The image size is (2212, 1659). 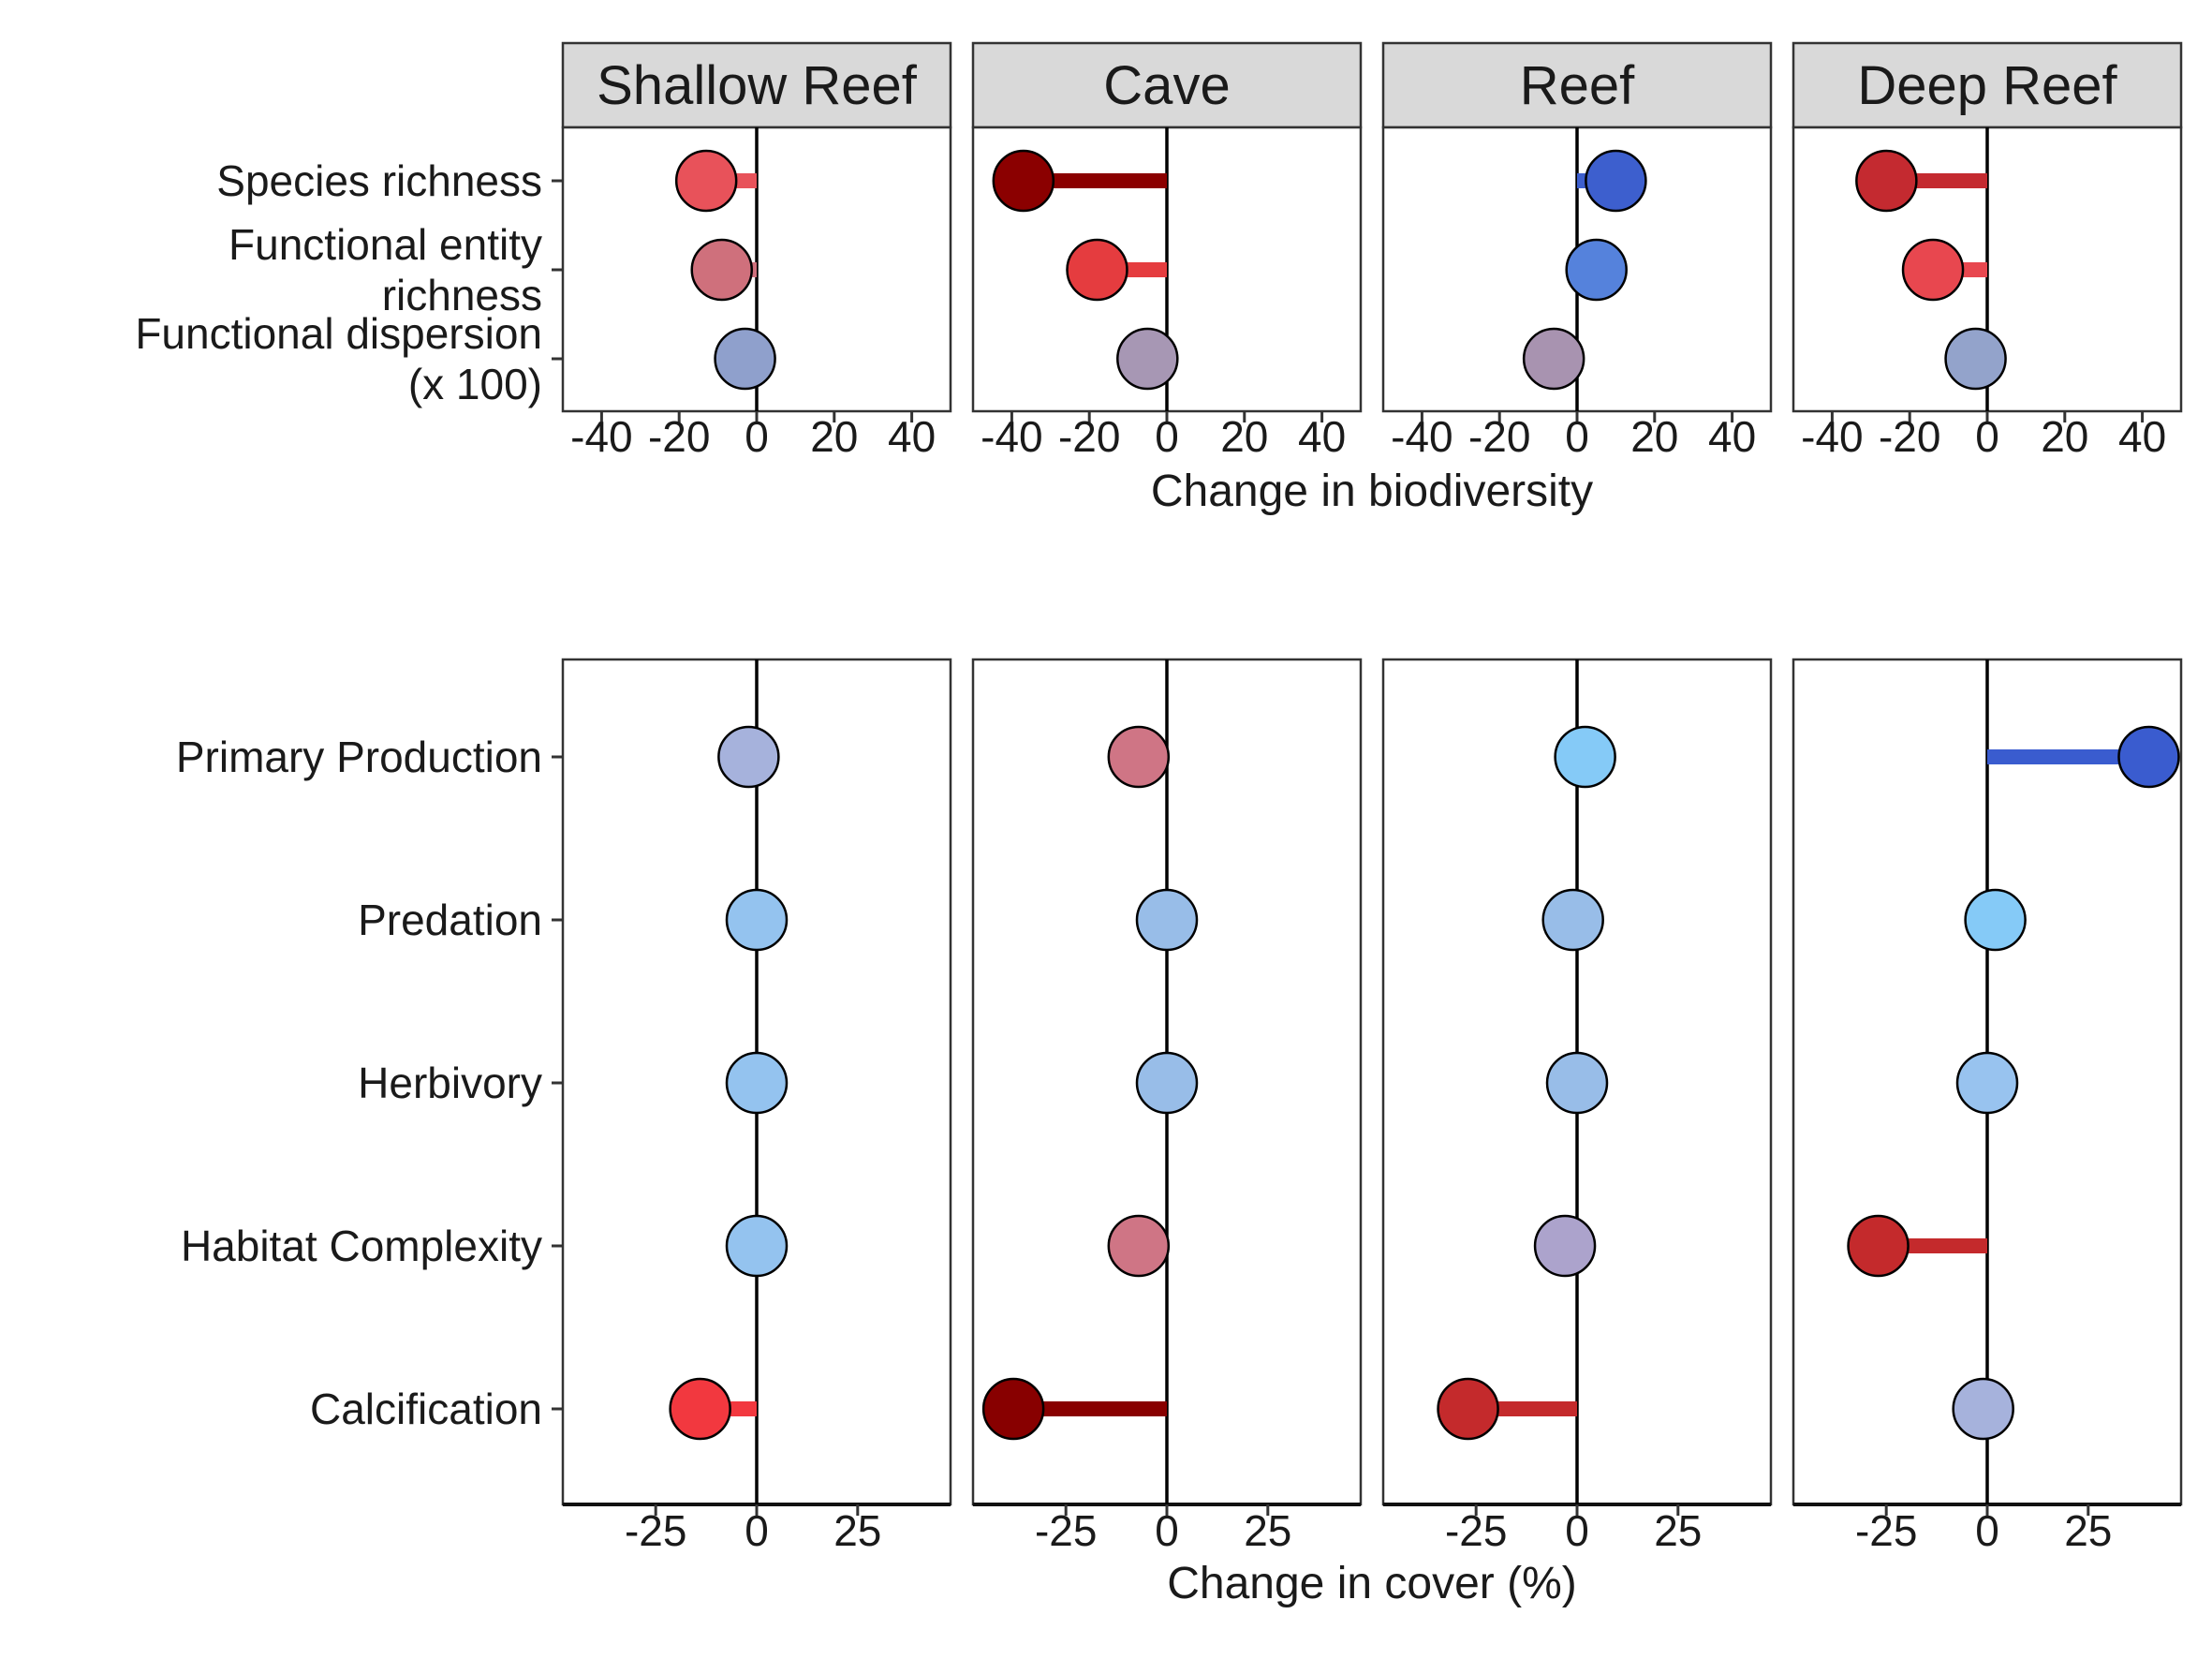 What do you see at coordinates (757, 251) in the screenshot?
I see `facet-shallow-reef: Shallow Reef -40 -20 0 20 40` at bounding box center [757, 251].